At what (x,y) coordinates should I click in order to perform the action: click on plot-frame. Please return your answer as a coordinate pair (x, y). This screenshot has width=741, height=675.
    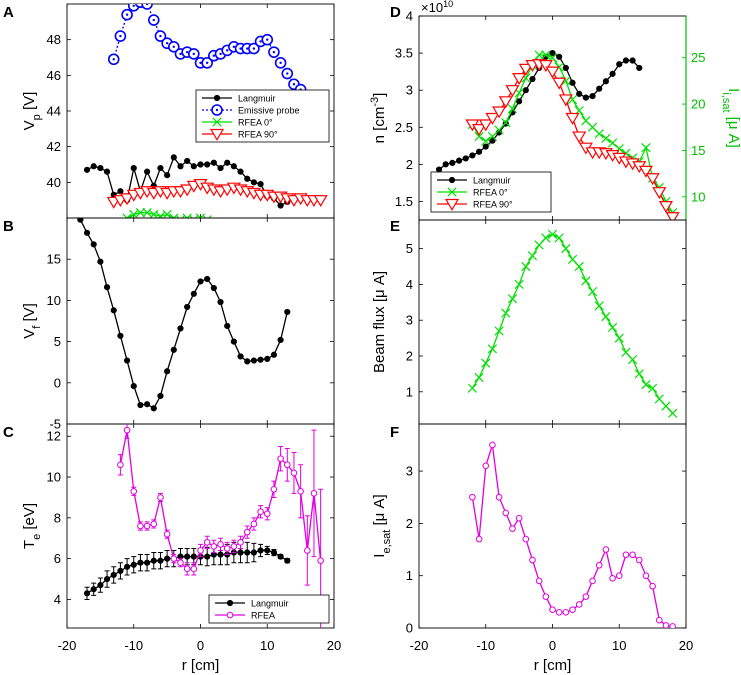
    Looking at the image, I should click on (552, 526).